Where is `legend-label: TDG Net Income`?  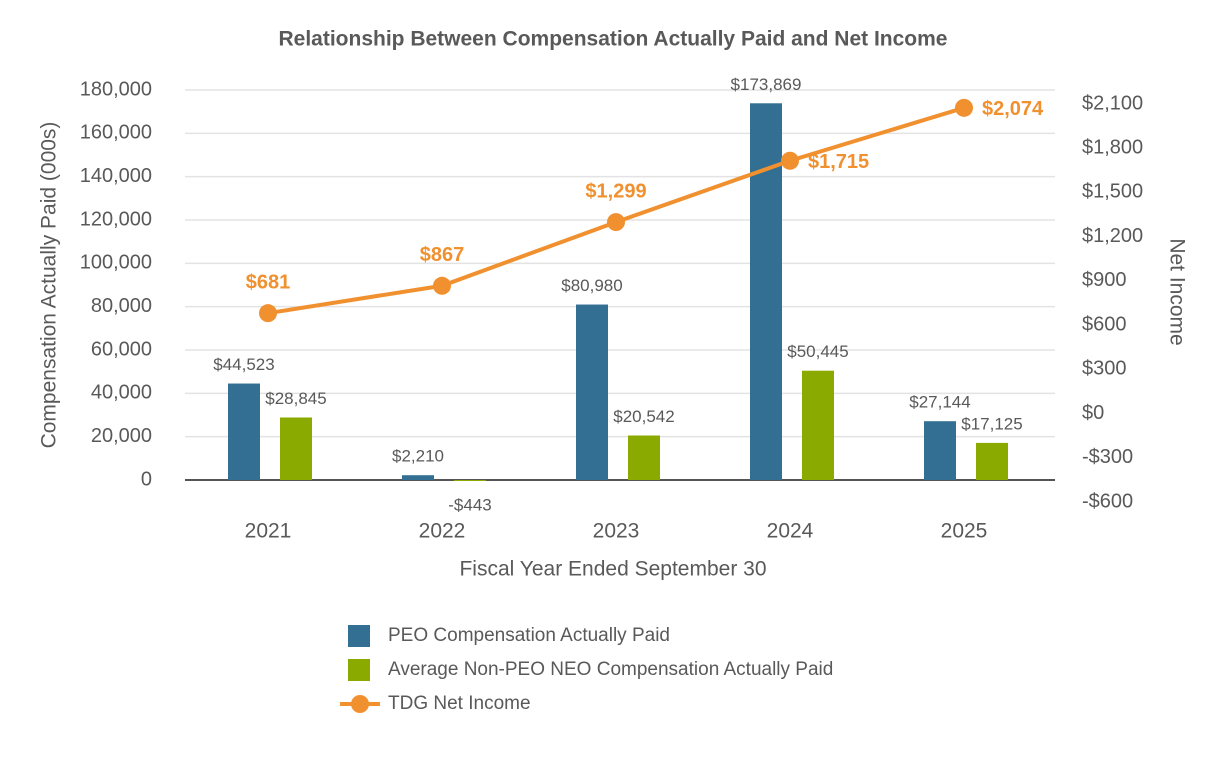
legend-label: TDG Net Income is located at coordinates (459, 703).